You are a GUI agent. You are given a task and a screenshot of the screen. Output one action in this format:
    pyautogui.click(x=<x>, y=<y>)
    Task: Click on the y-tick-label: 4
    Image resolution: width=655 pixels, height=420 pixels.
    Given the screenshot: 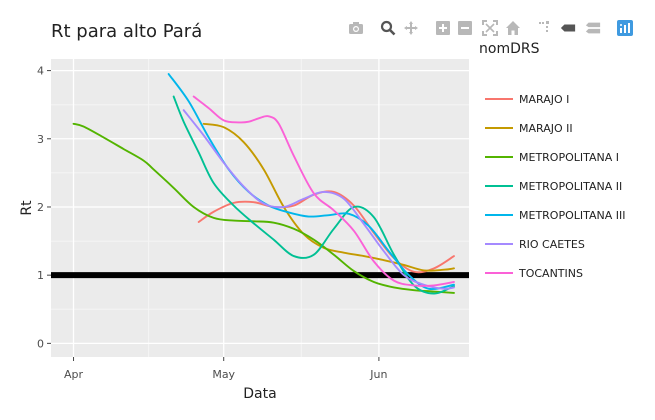 What is the action you would take?
    pyautogui.click(x=40, y=71)
    